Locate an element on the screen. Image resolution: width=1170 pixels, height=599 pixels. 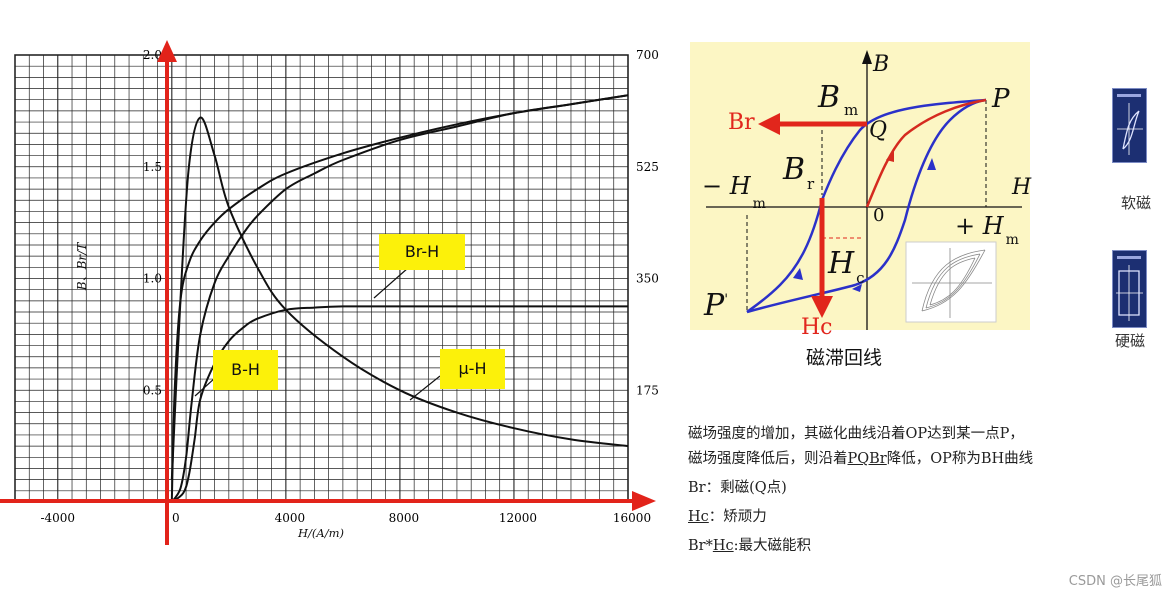
point-p-prime-mark: ' is located at coordinates (726, 300).